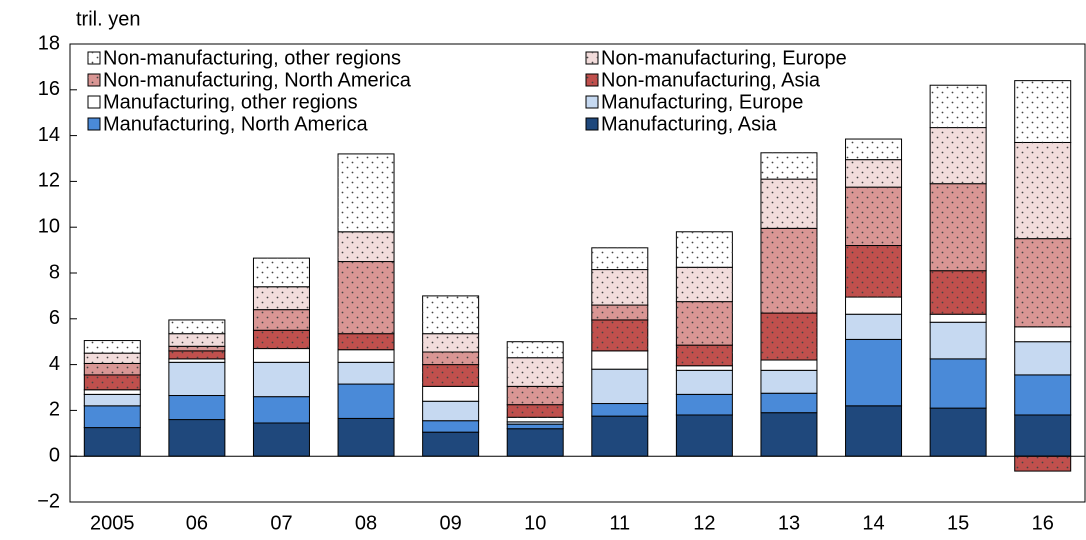 Image resolution: width=1086 pixels, height=540 pixels. Describe the element at coordinates (49, 226) in the screenshot. I see `y-tick-label: 10` at that location.